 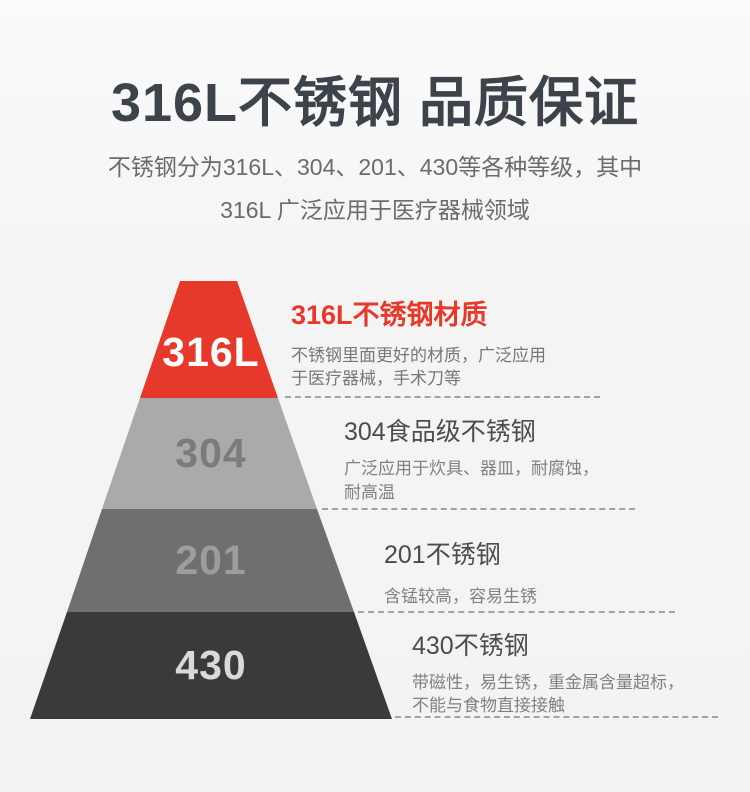 I want to click on annotation-201-desc-line-1: 含锰较高，容易生锈, so click(x=460, y=596).